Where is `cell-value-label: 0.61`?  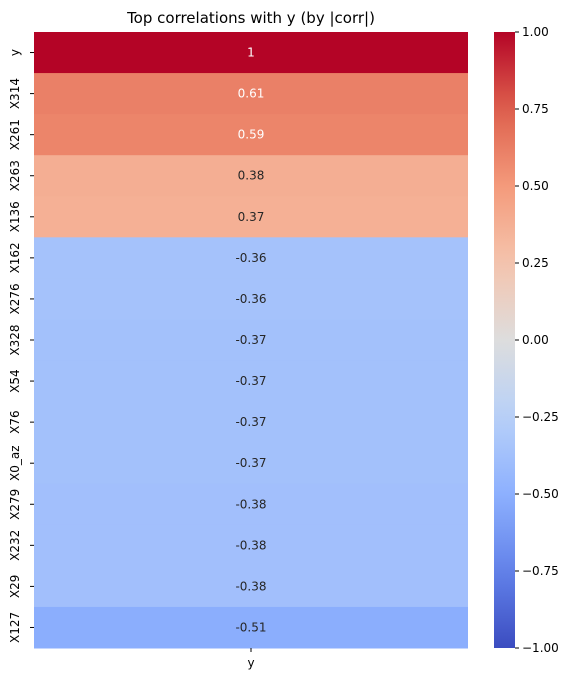 cell-value-label: 0.61 is located at coordinates (251, 94).